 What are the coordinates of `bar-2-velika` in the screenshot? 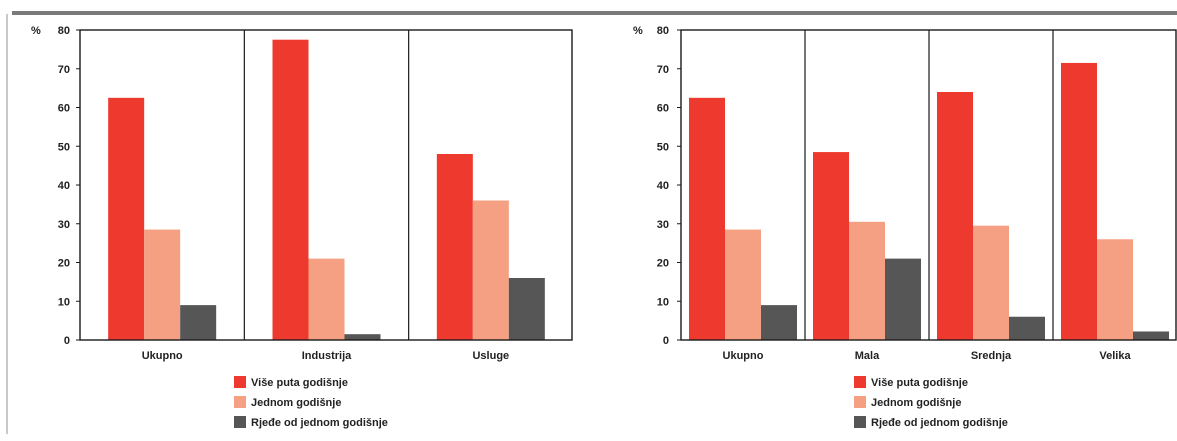 It's located at (1115, 289).